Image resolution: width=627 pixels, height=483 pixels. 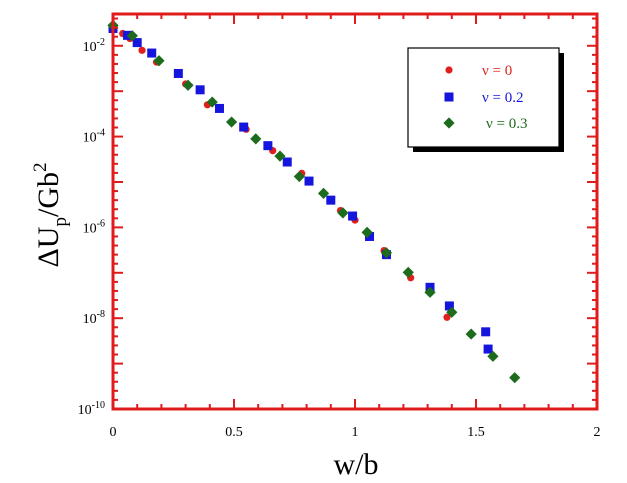 What do you see at coordinates (94, 46) in the screenshot?
I see `y-tick-label: 10⁻²` at bounding box center [94, 46].